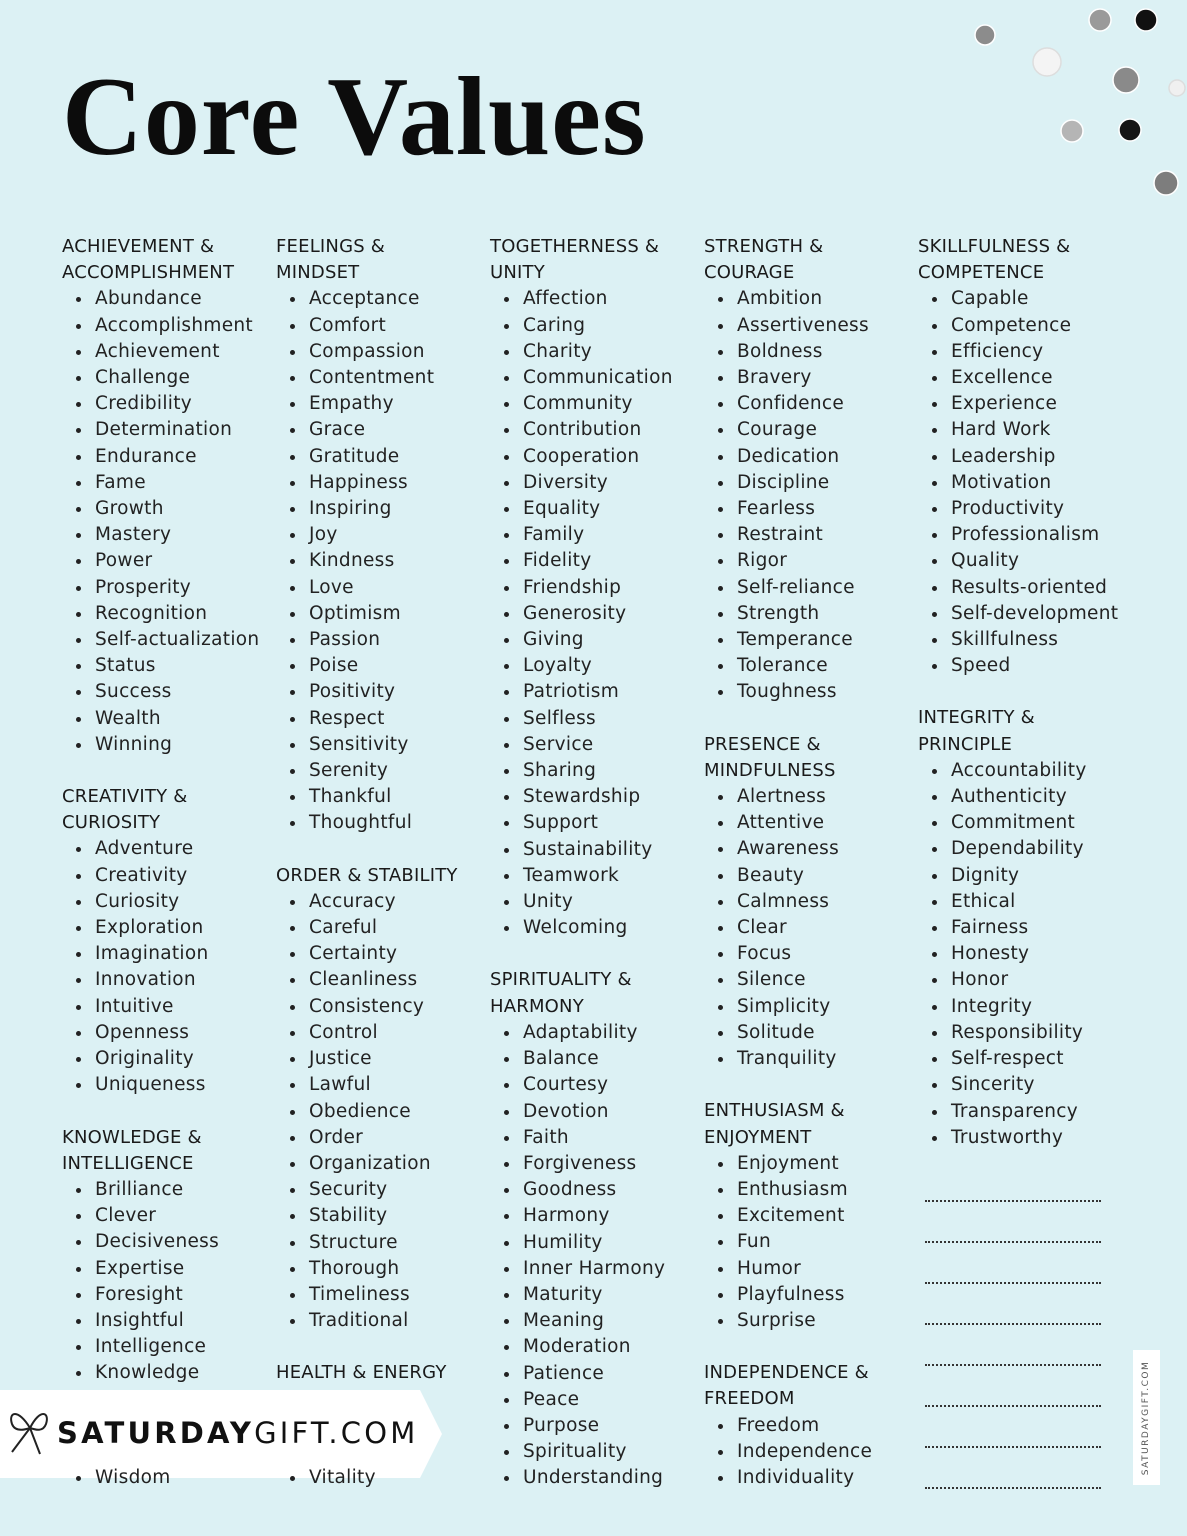 Image resolution: width=1187 pixels, height=1536 pixels. I want to click on value-item: Recognition, so click(167, 614).